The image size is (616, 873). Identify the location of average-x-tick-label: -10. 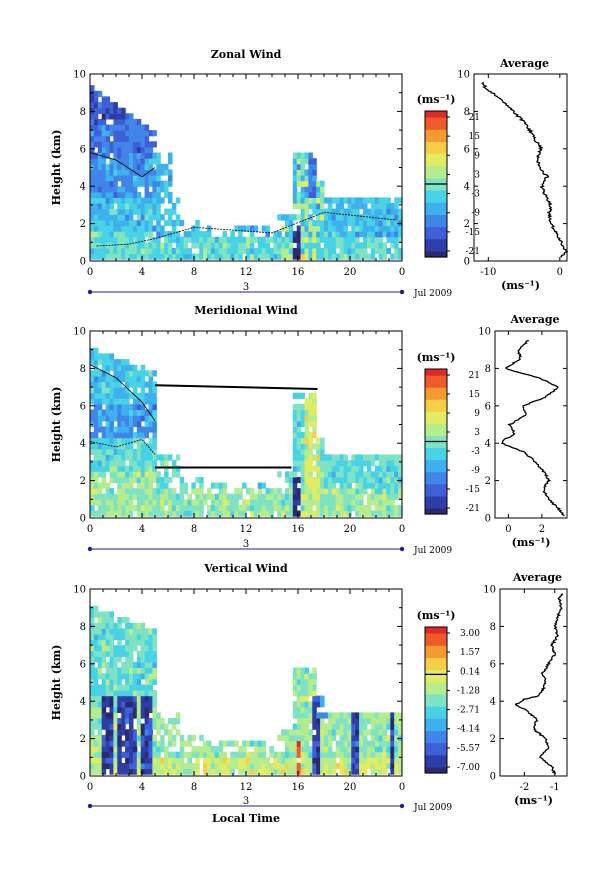
(488, 272).